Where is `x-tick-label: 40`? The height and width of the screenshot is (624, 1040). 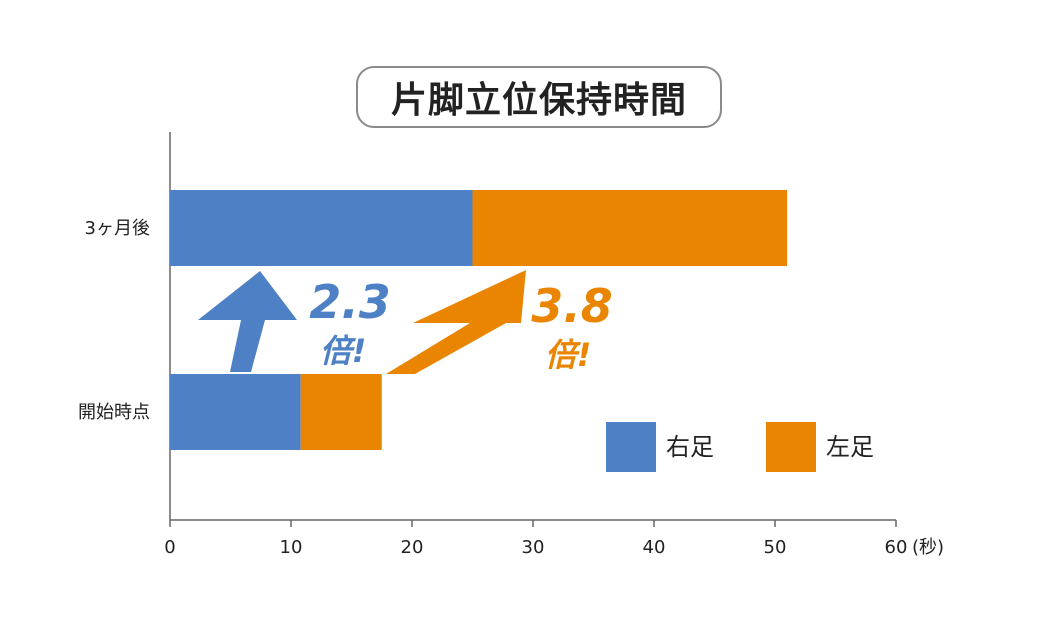
x-tick-label: 40 is located at coordinates (654, 547).